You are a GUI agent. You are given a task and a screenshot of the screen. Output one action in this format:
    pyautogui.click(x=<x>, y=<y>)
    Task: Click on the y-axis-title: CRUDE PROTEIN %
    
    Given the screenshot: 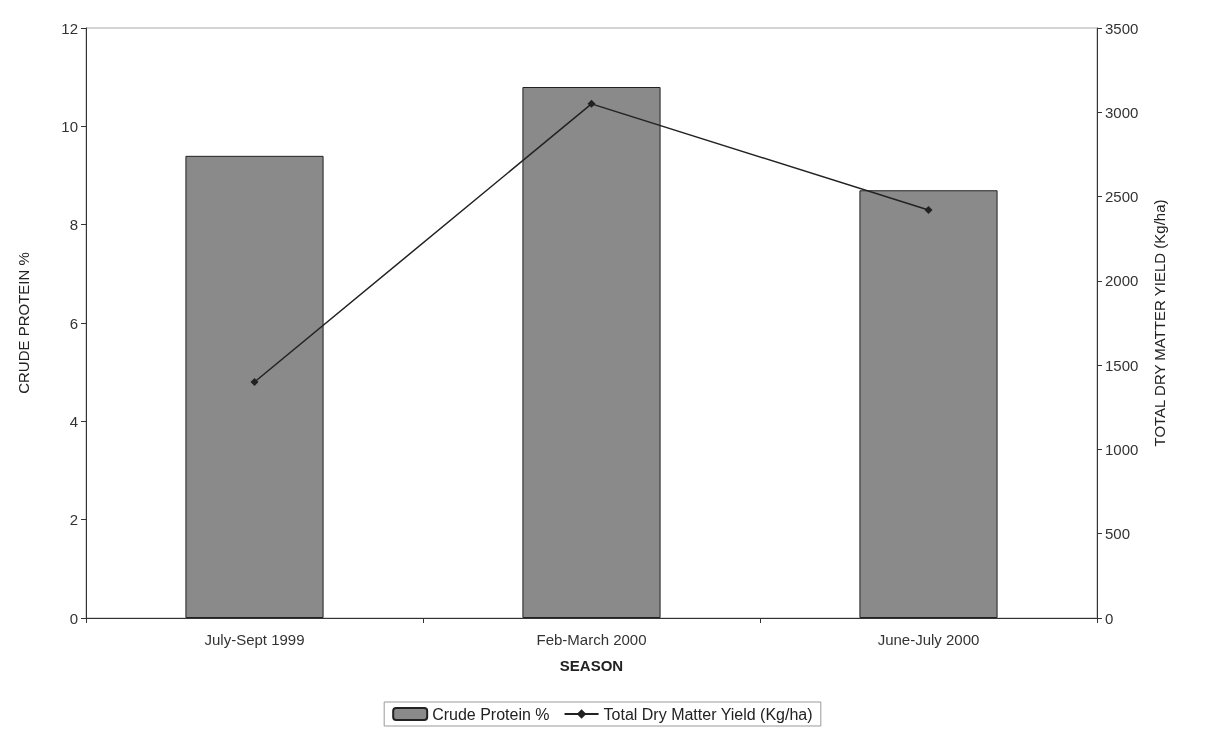 What is the action you would take?
    pyautogui.click(x=23, y=323)
    